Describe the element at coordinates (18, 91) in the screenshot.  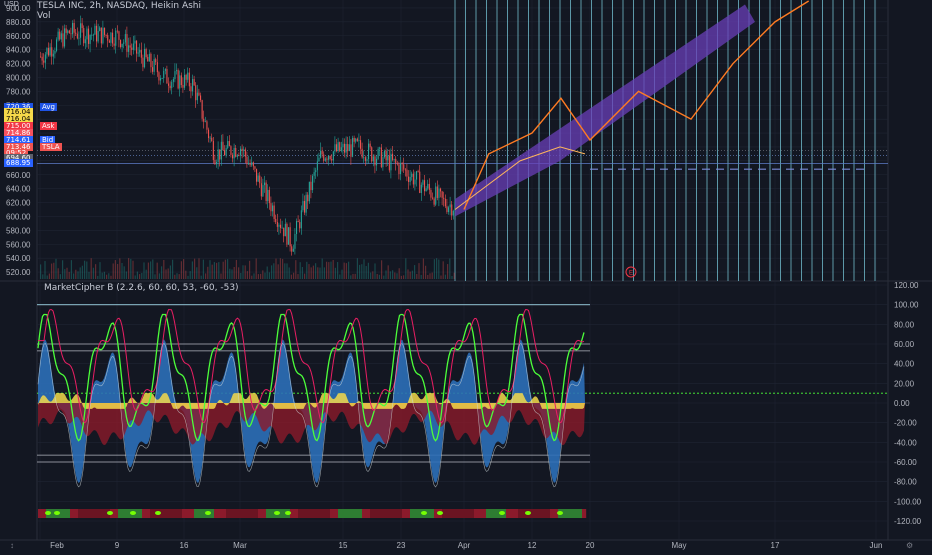
I see `price-axis-label: 780.00` at that location.